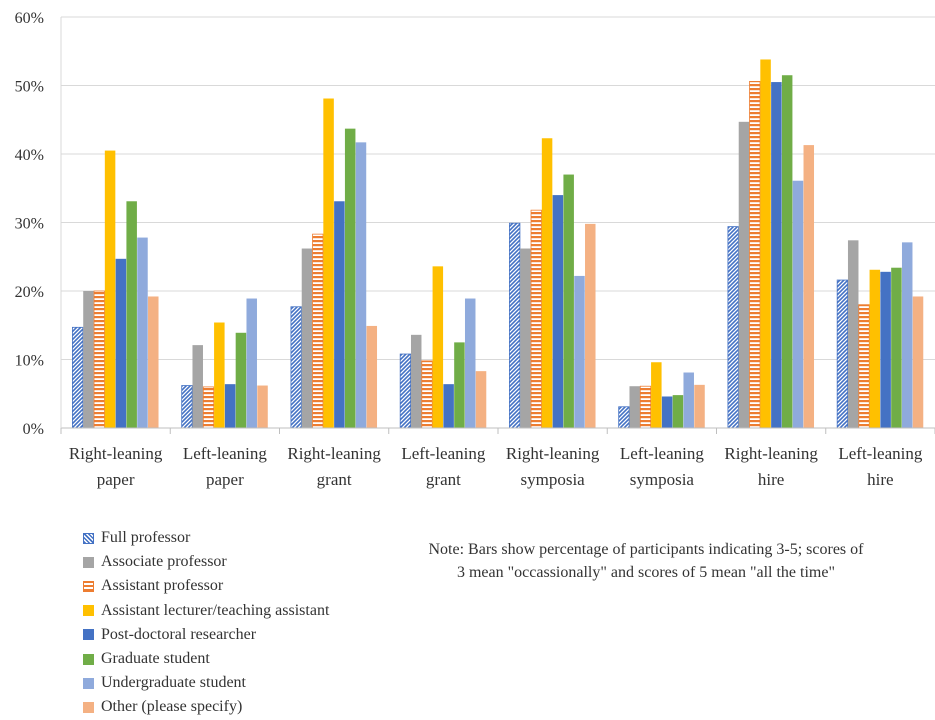 This screenshot has height=720, width=935. What do you see at coordinates (553, 479) in the screenshot?
I see `category-label: symposia` at bounding box center [553, 479].